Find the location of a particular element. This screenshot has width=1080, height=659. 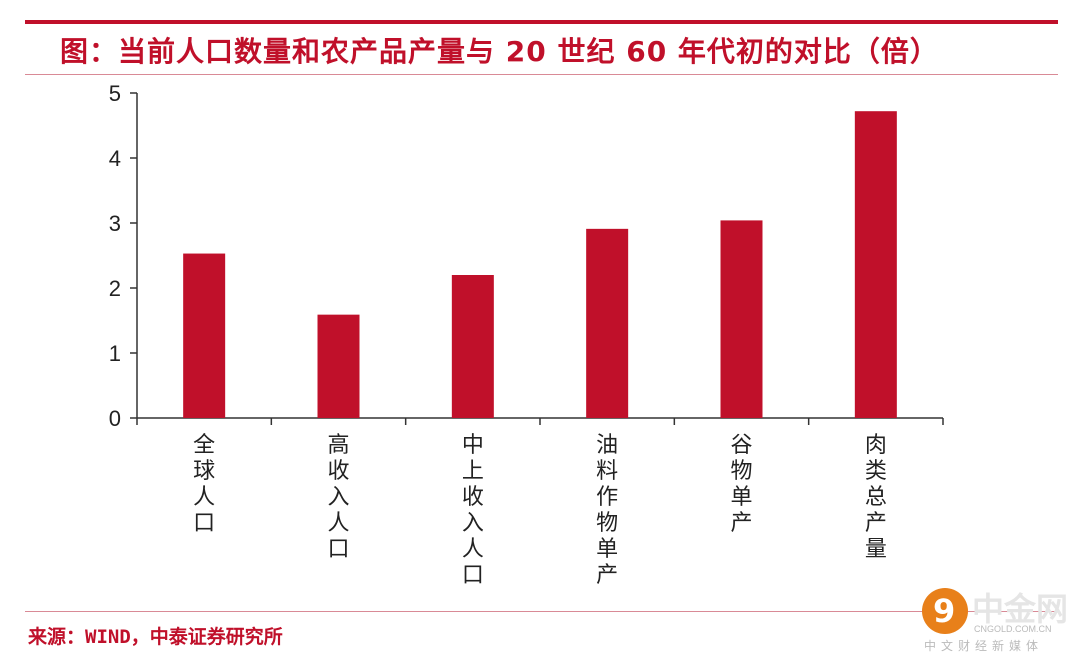

logo-tagline: 中文财经新媒体 is located at coordinates (984, 646).